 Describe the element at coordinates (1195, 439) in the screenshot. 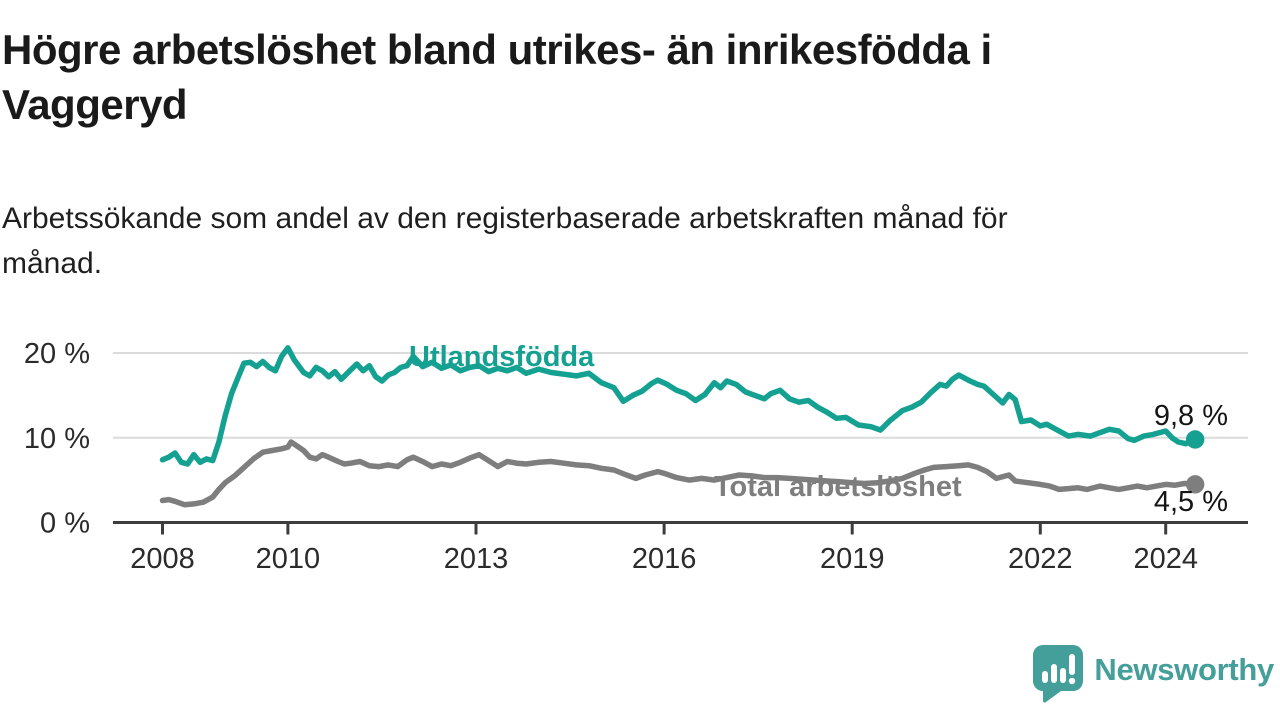

I see `series-end-dot-utlandsfodda` at that location.